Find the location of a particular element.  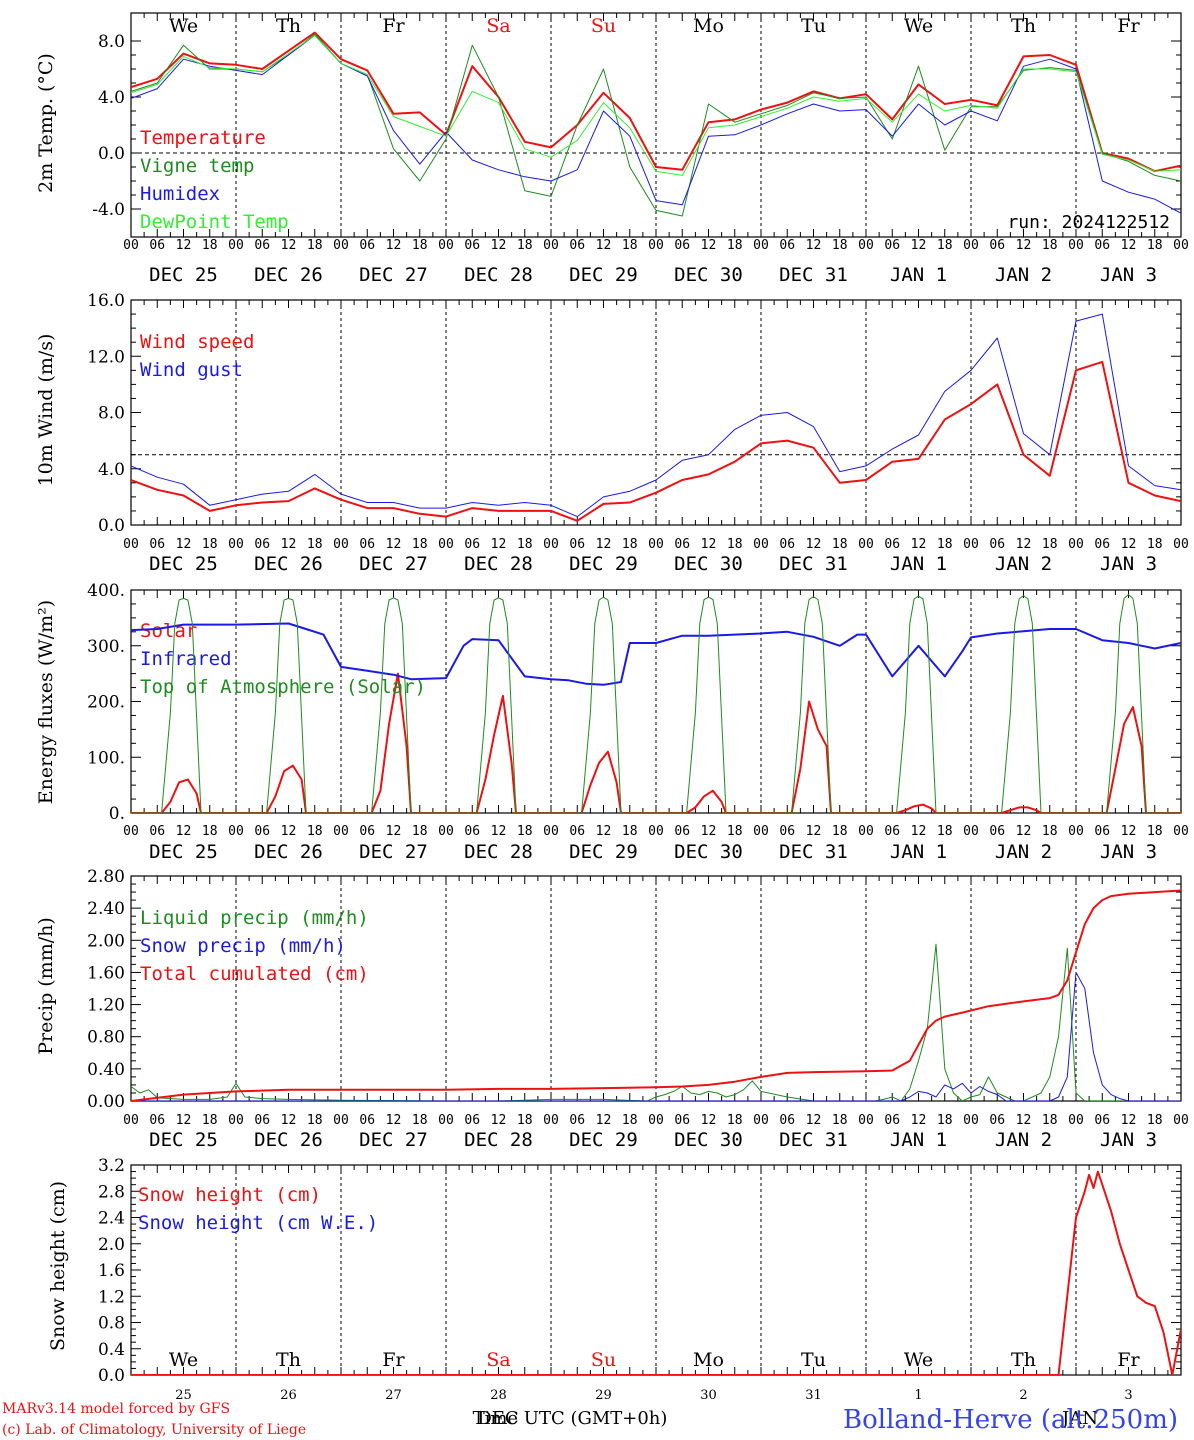

y-tick-label: 100. is located at coordinates (106, 758).